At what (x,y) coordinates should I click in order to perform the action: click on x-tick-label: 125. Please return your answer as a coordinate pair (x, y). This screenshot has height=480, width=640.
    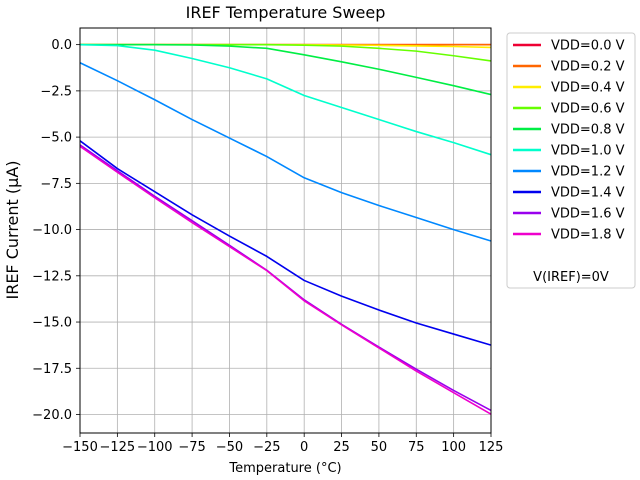
    Looking at the image, I should click on (491, 447).